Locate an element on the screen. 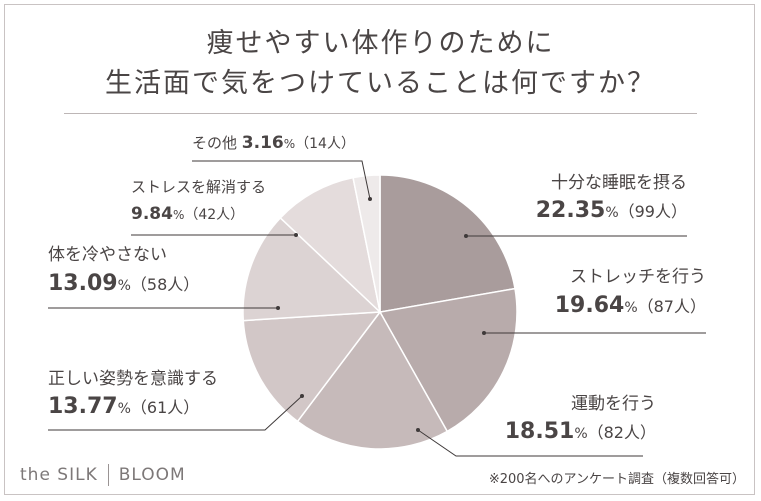  slice-name: 体を冷やさない is located at coordinates (107, 255).